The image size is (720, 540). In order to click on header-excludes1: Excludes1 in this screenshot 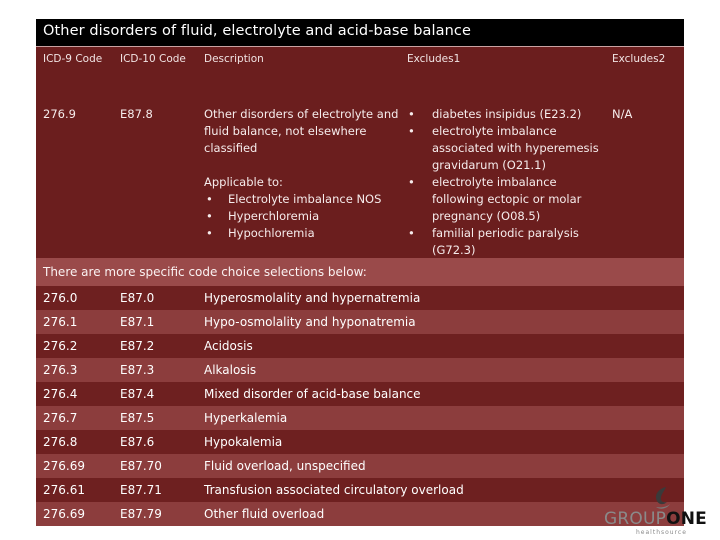, I will do `click(434, 59)`.